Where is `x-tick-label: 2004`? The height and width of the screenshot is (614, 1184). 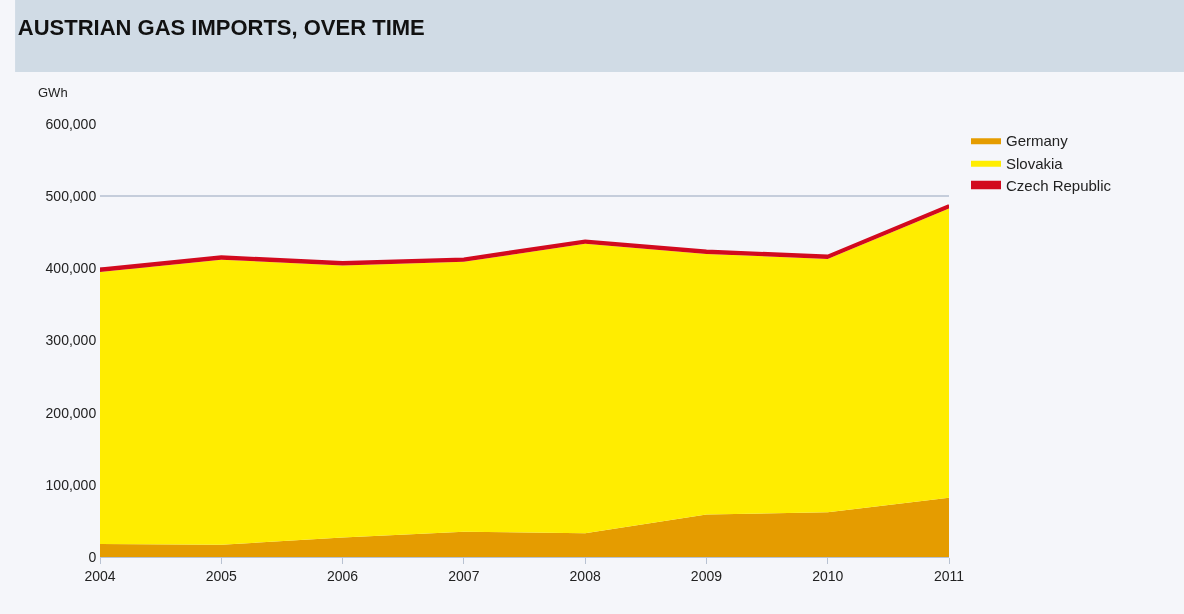
x-tick-label: 2004 is located at coordinates (100, 575).